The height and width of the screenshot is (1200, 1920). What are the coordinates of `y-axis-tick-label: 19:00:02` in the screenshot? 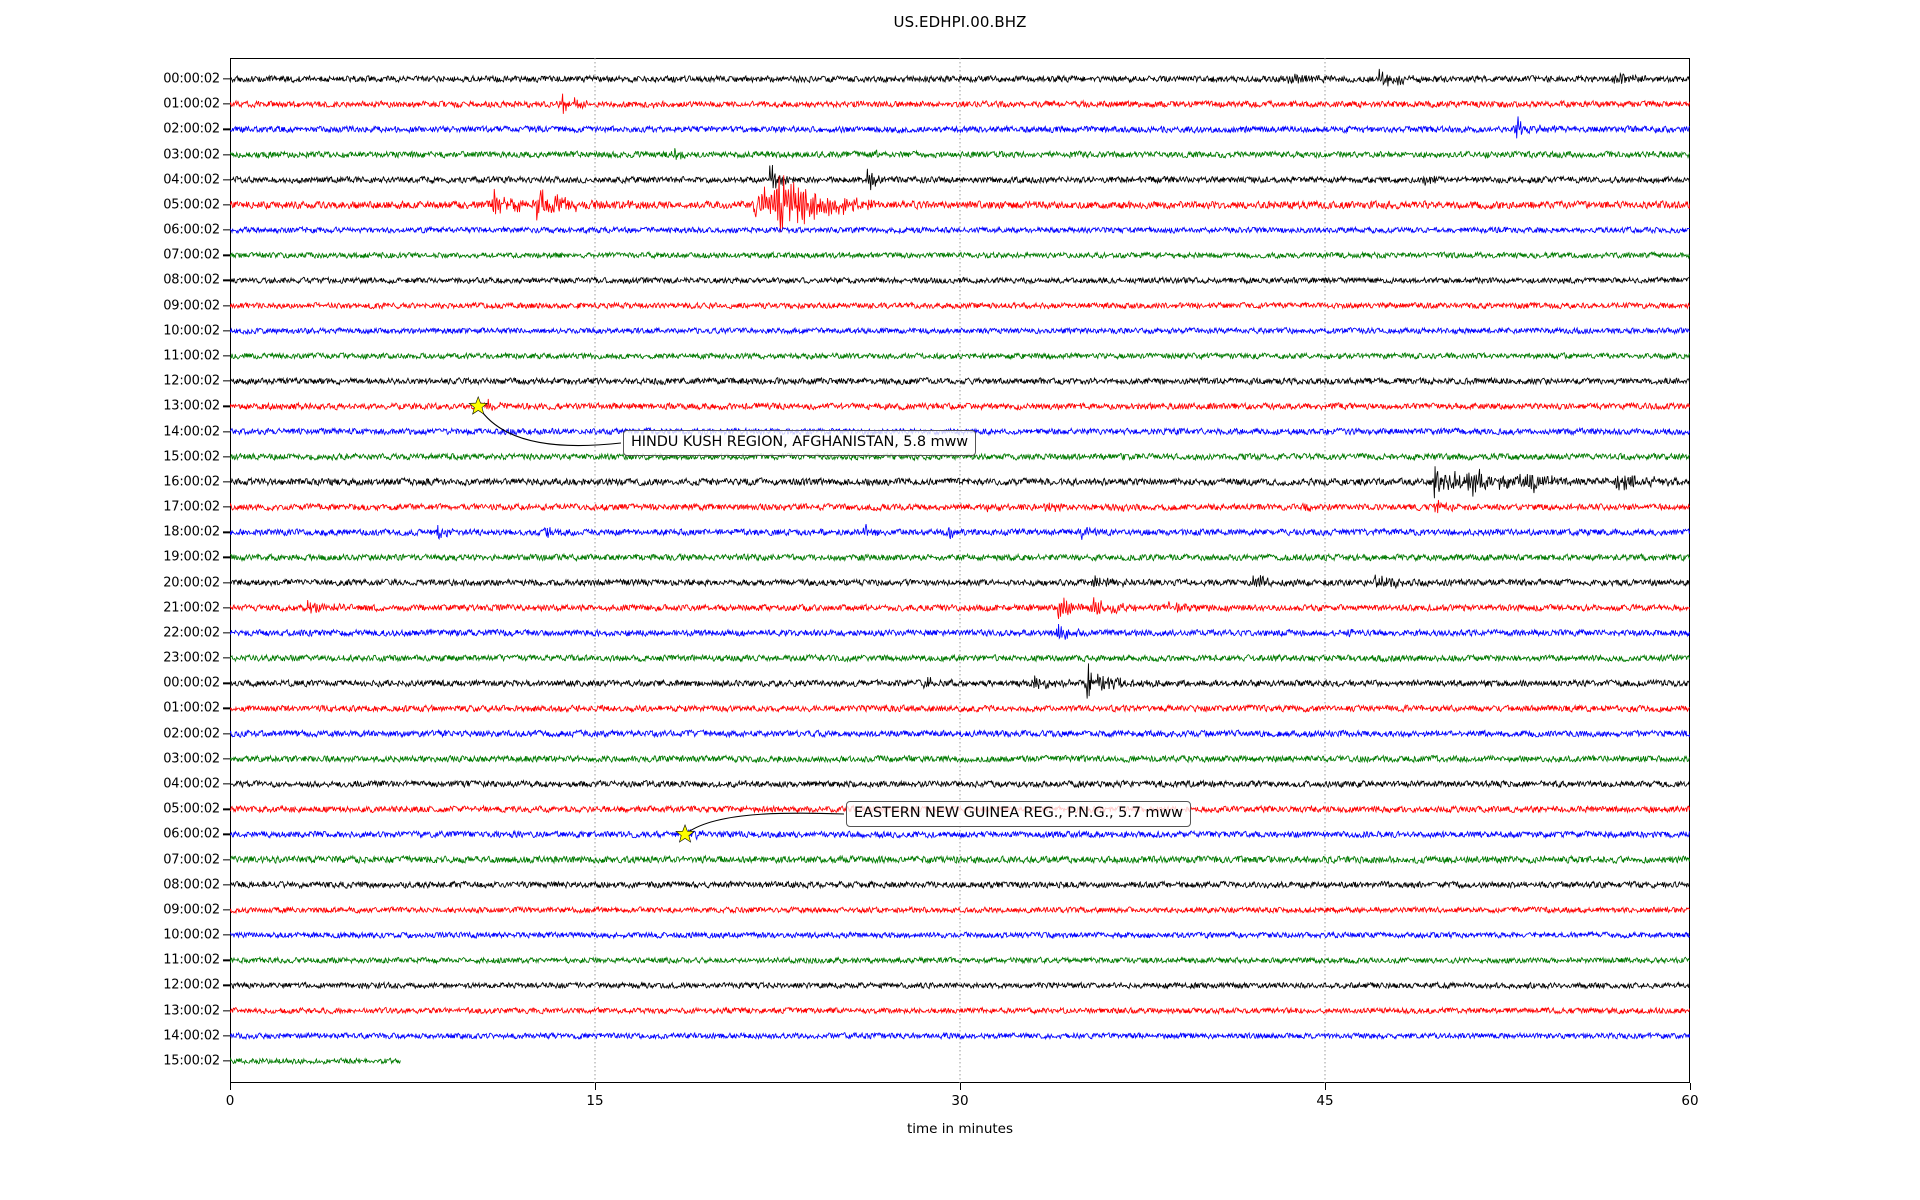 It's located at (191, 557).